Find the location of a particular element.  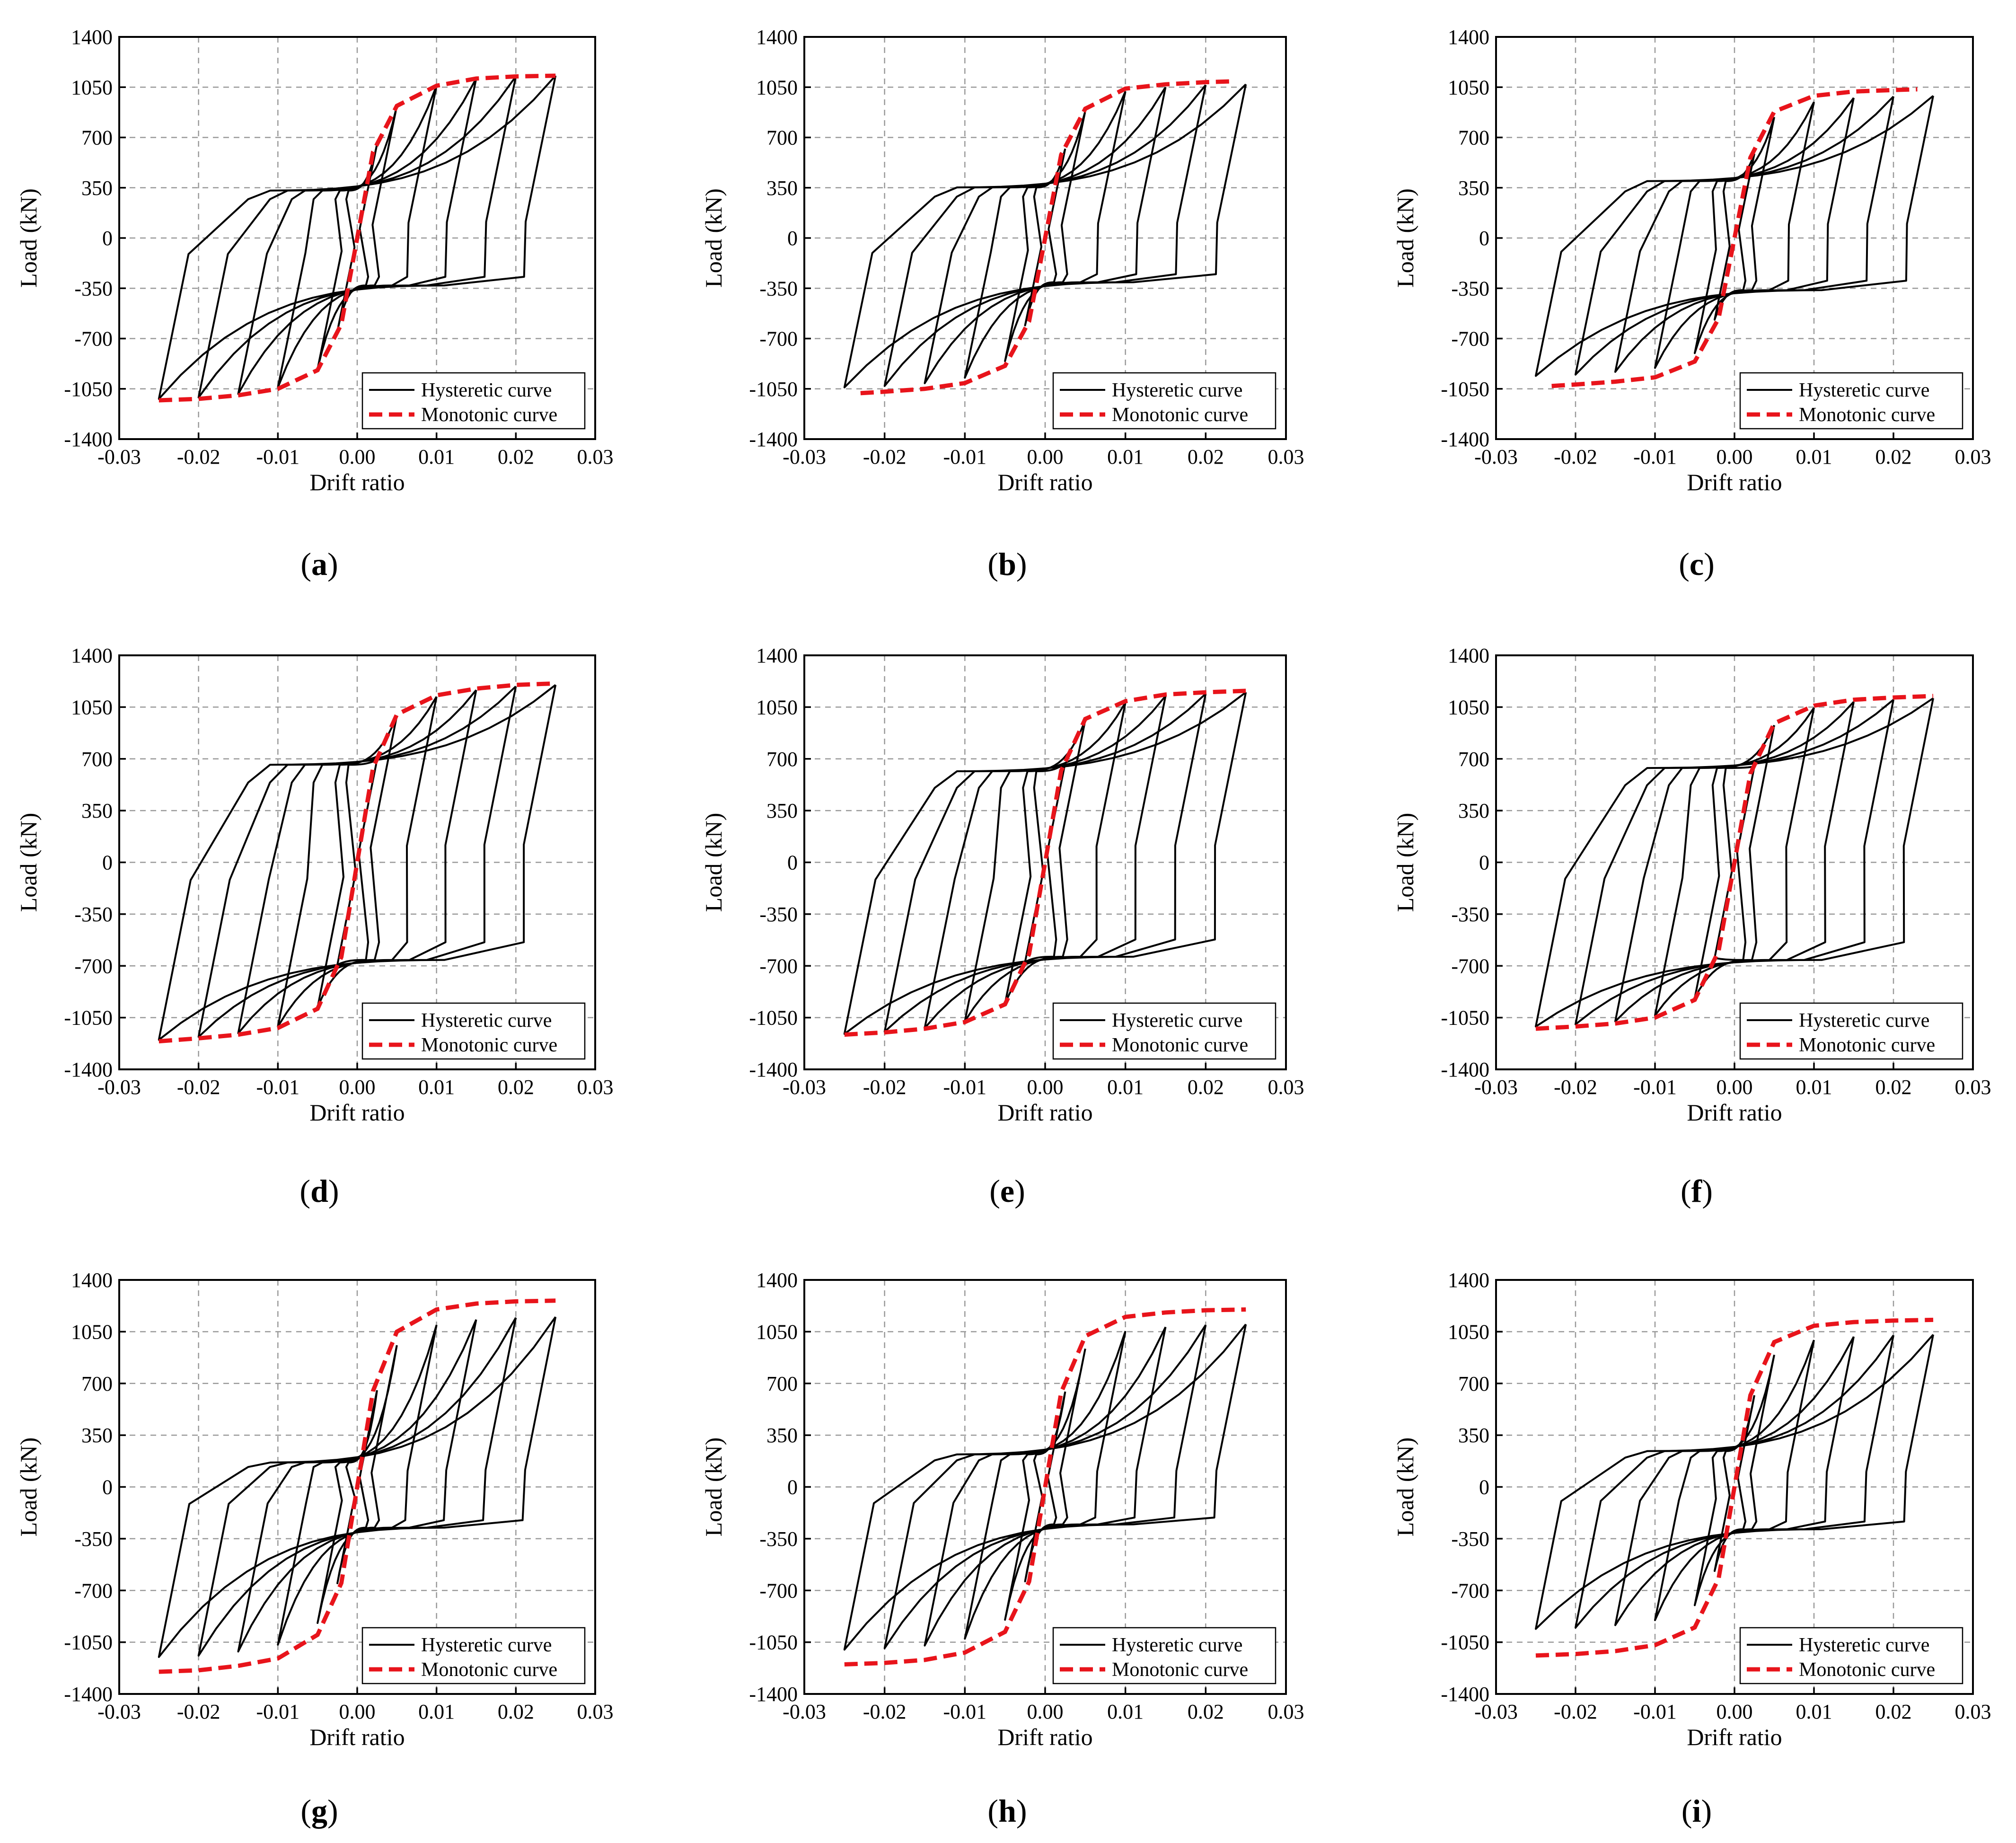

caption-letter: c is located at coordinates (1697, 564).